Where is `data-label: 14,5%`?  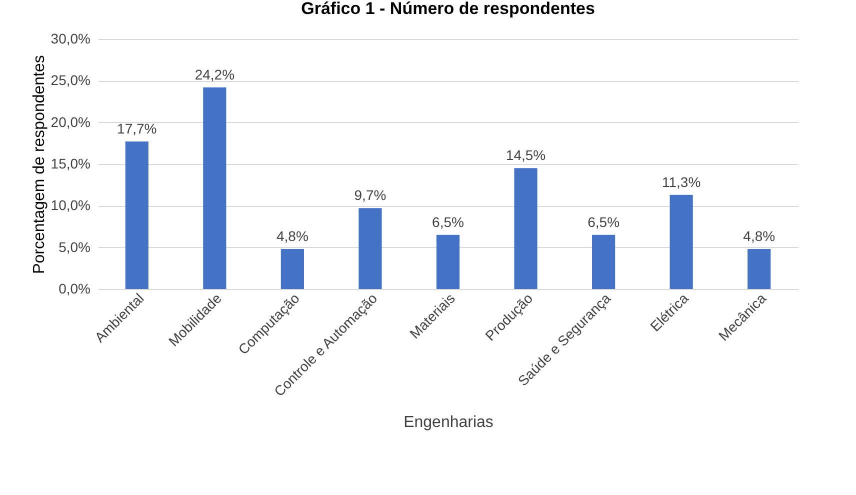
data-label: 14,5% is located at coordinates (526, 155).